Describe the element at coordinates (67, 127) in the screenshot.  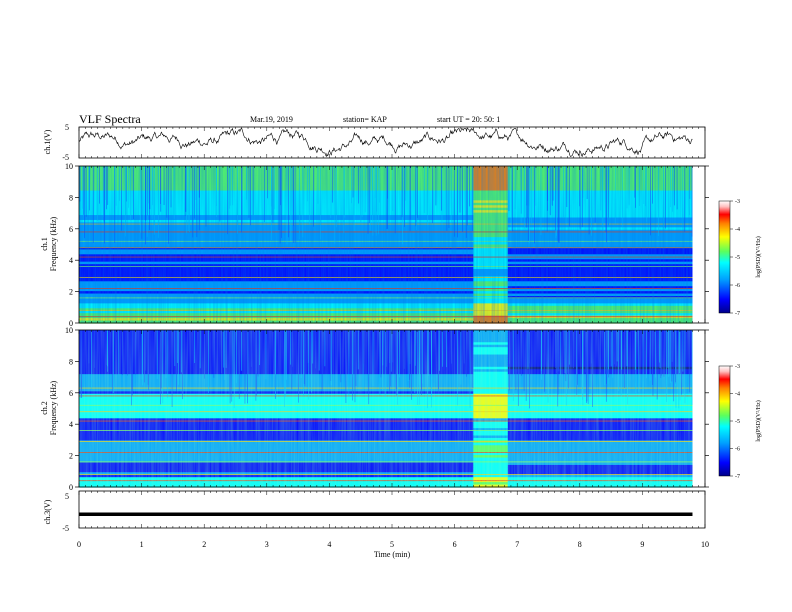
I see `ch1-ytick-top: 5` at that location.